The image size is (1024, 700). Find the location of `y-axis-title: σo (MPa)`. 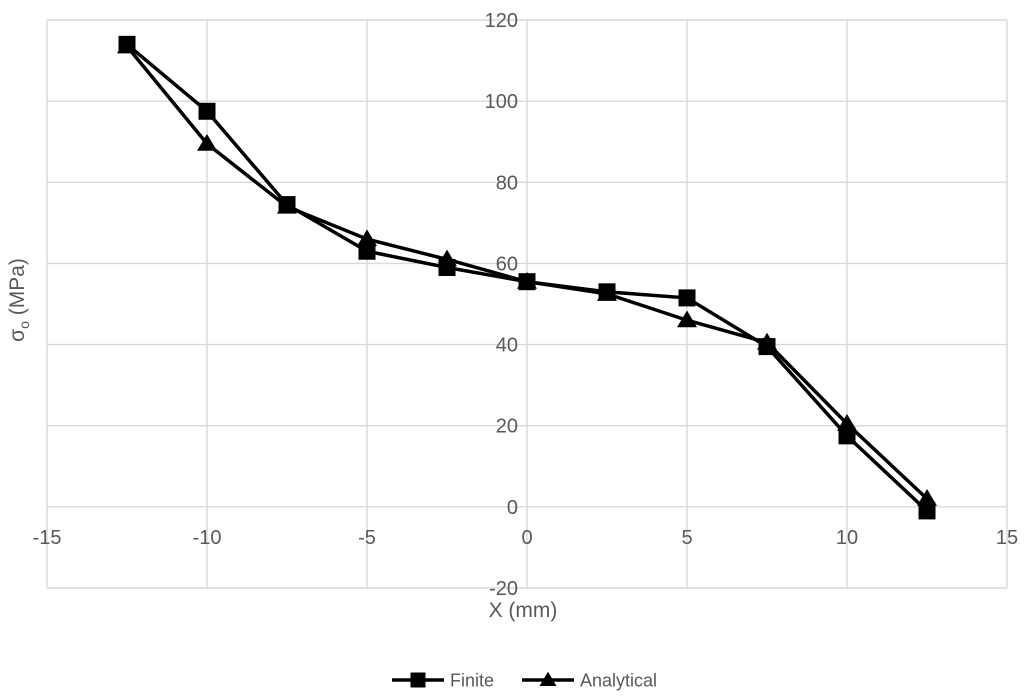

y-axis-title: σo (MPa) is located at coordinates (19, 300).